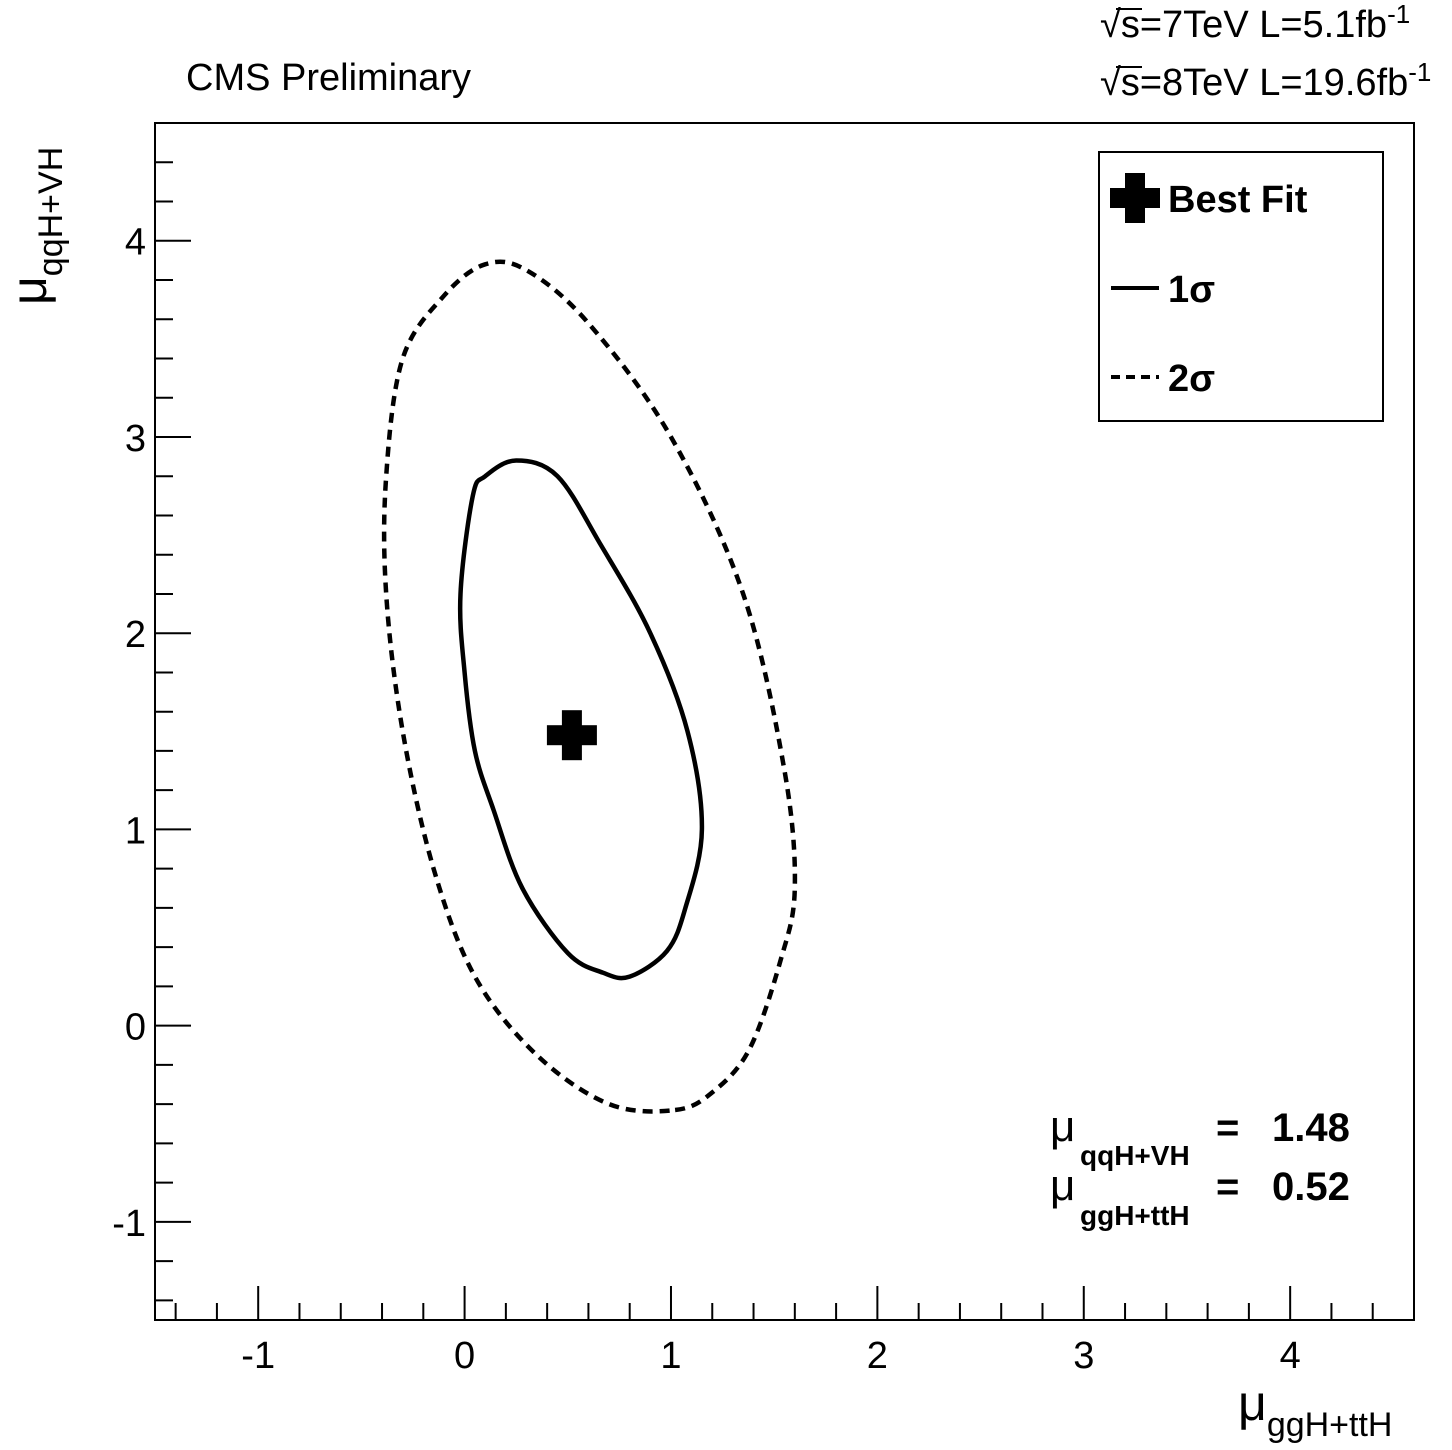  What do you see at coordinates (35, 226) in the screenshot?
I see `y-axis-title: μqqH+VH` at bounding box center [35, 226].